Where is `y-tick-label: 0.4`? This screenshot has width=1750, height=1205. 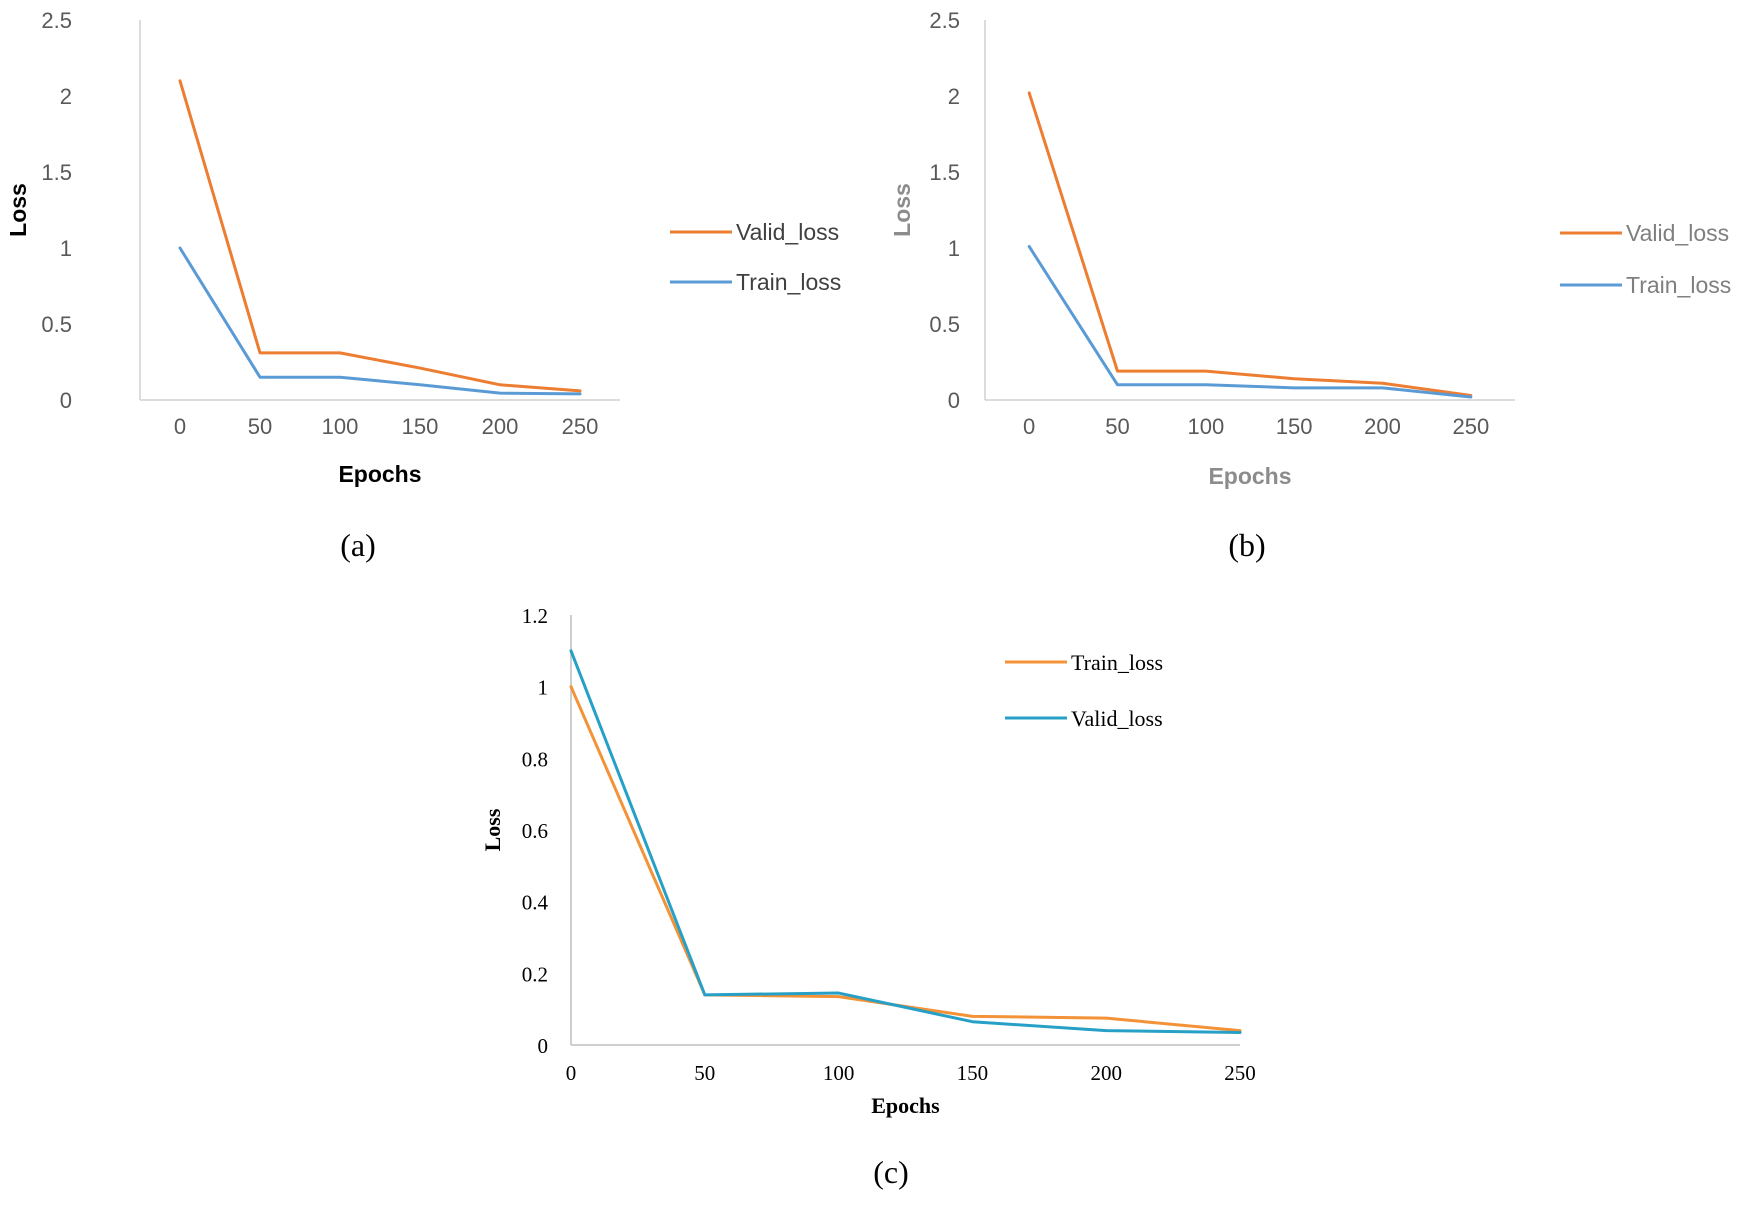
y-tick-label: 0.4 is located at coordinates (535, 903).